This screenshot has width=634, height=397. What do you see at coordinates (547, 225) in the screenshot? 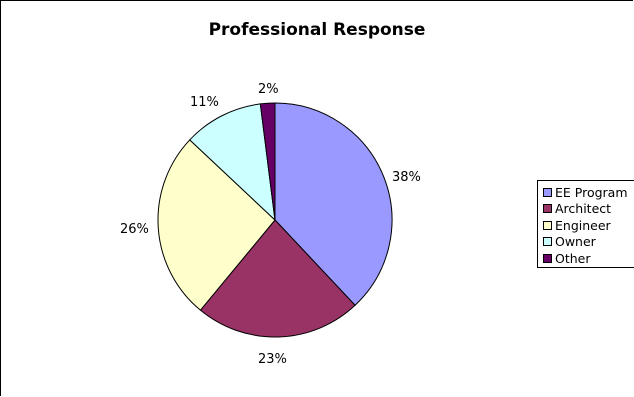
I see `legend-swatch-engineer` at bounding box center [547, 225].